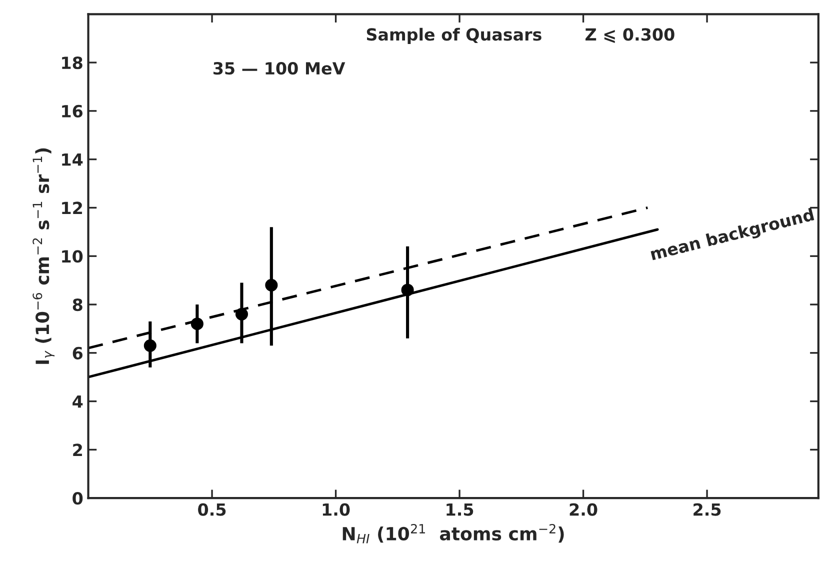 The height and width of the screenshot is (566, 825). Describe the element at coordinates (72, 208) in the screenshot. I see `y-tick-label: 12` at that location.